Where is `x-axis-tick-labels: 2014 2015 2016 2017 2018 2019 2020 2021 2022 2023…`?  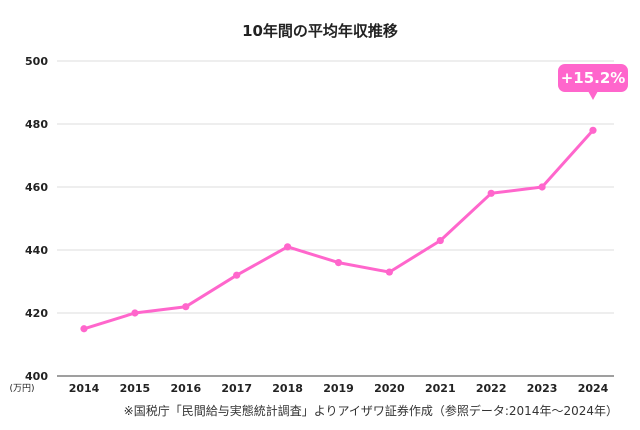 x-axis-tick-labels: 2014 2015 2016 2017 2018 2019 2020 2021 2022 2023… is located at coordinates (339, 388).